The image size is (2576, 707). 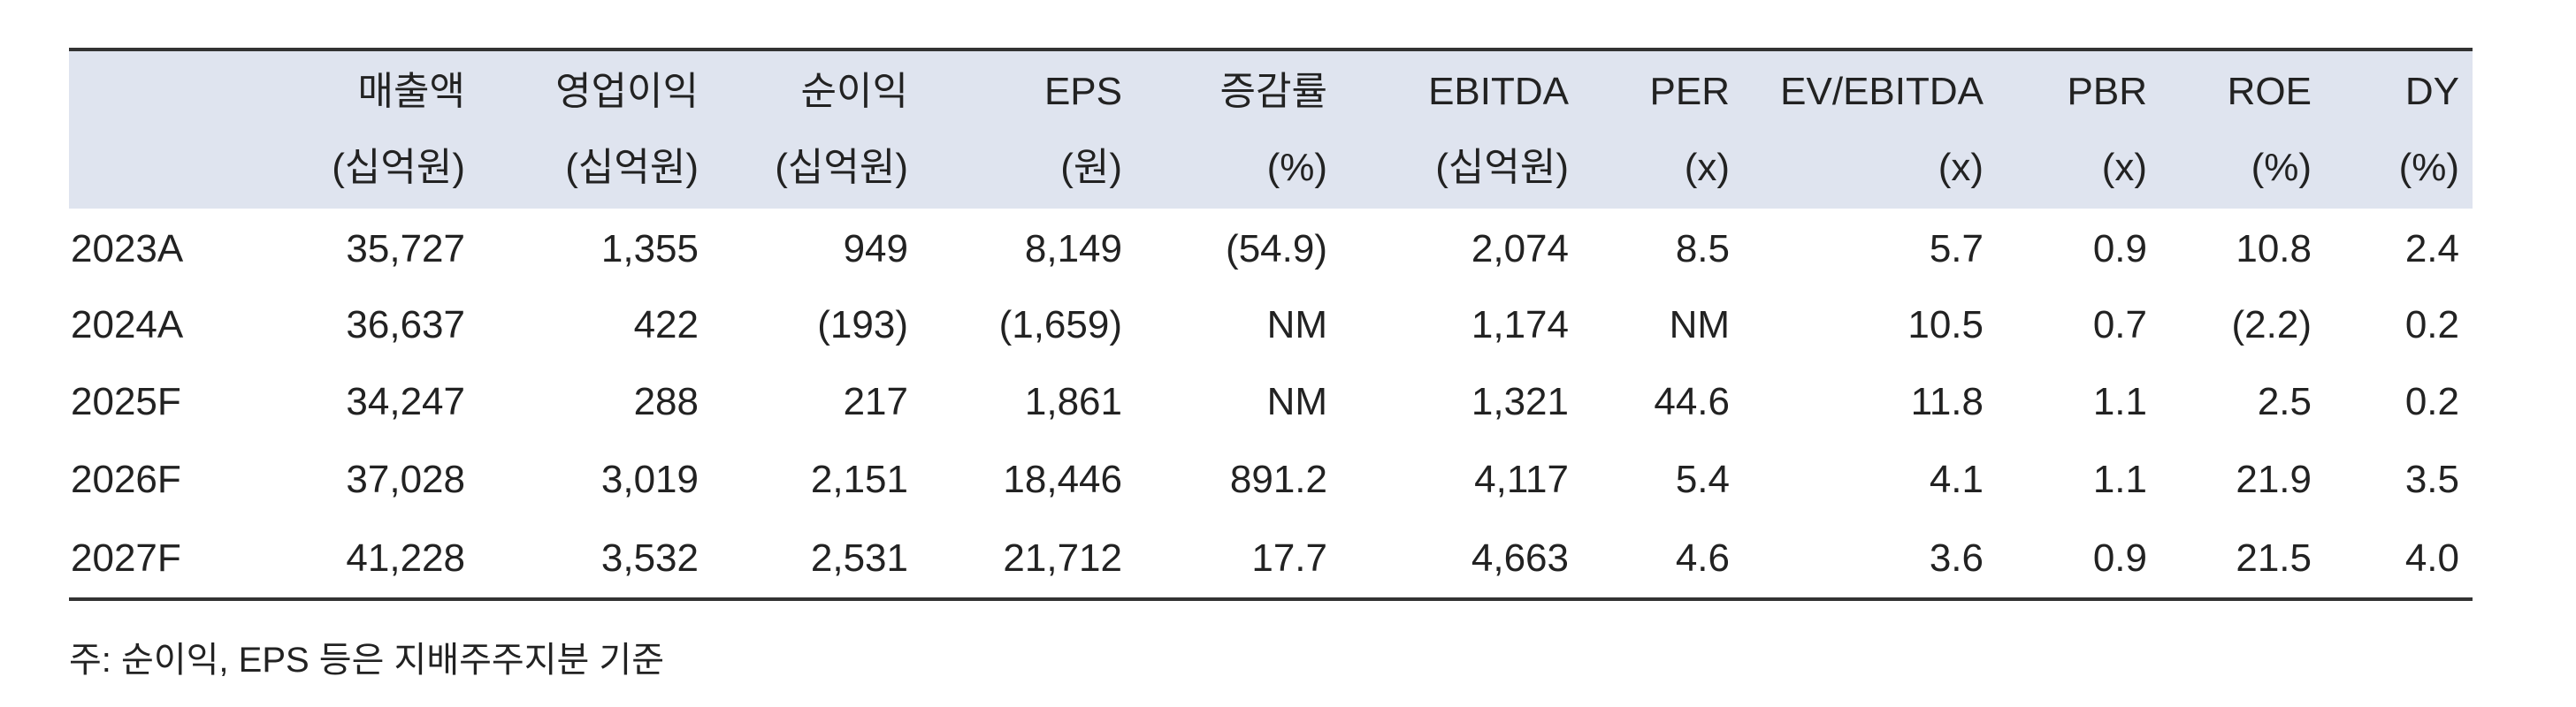 What do you see at coordinates (2432, 479) in the screenshot?
I see `cell-value: 3.5` at bounding box center [2432, 479].